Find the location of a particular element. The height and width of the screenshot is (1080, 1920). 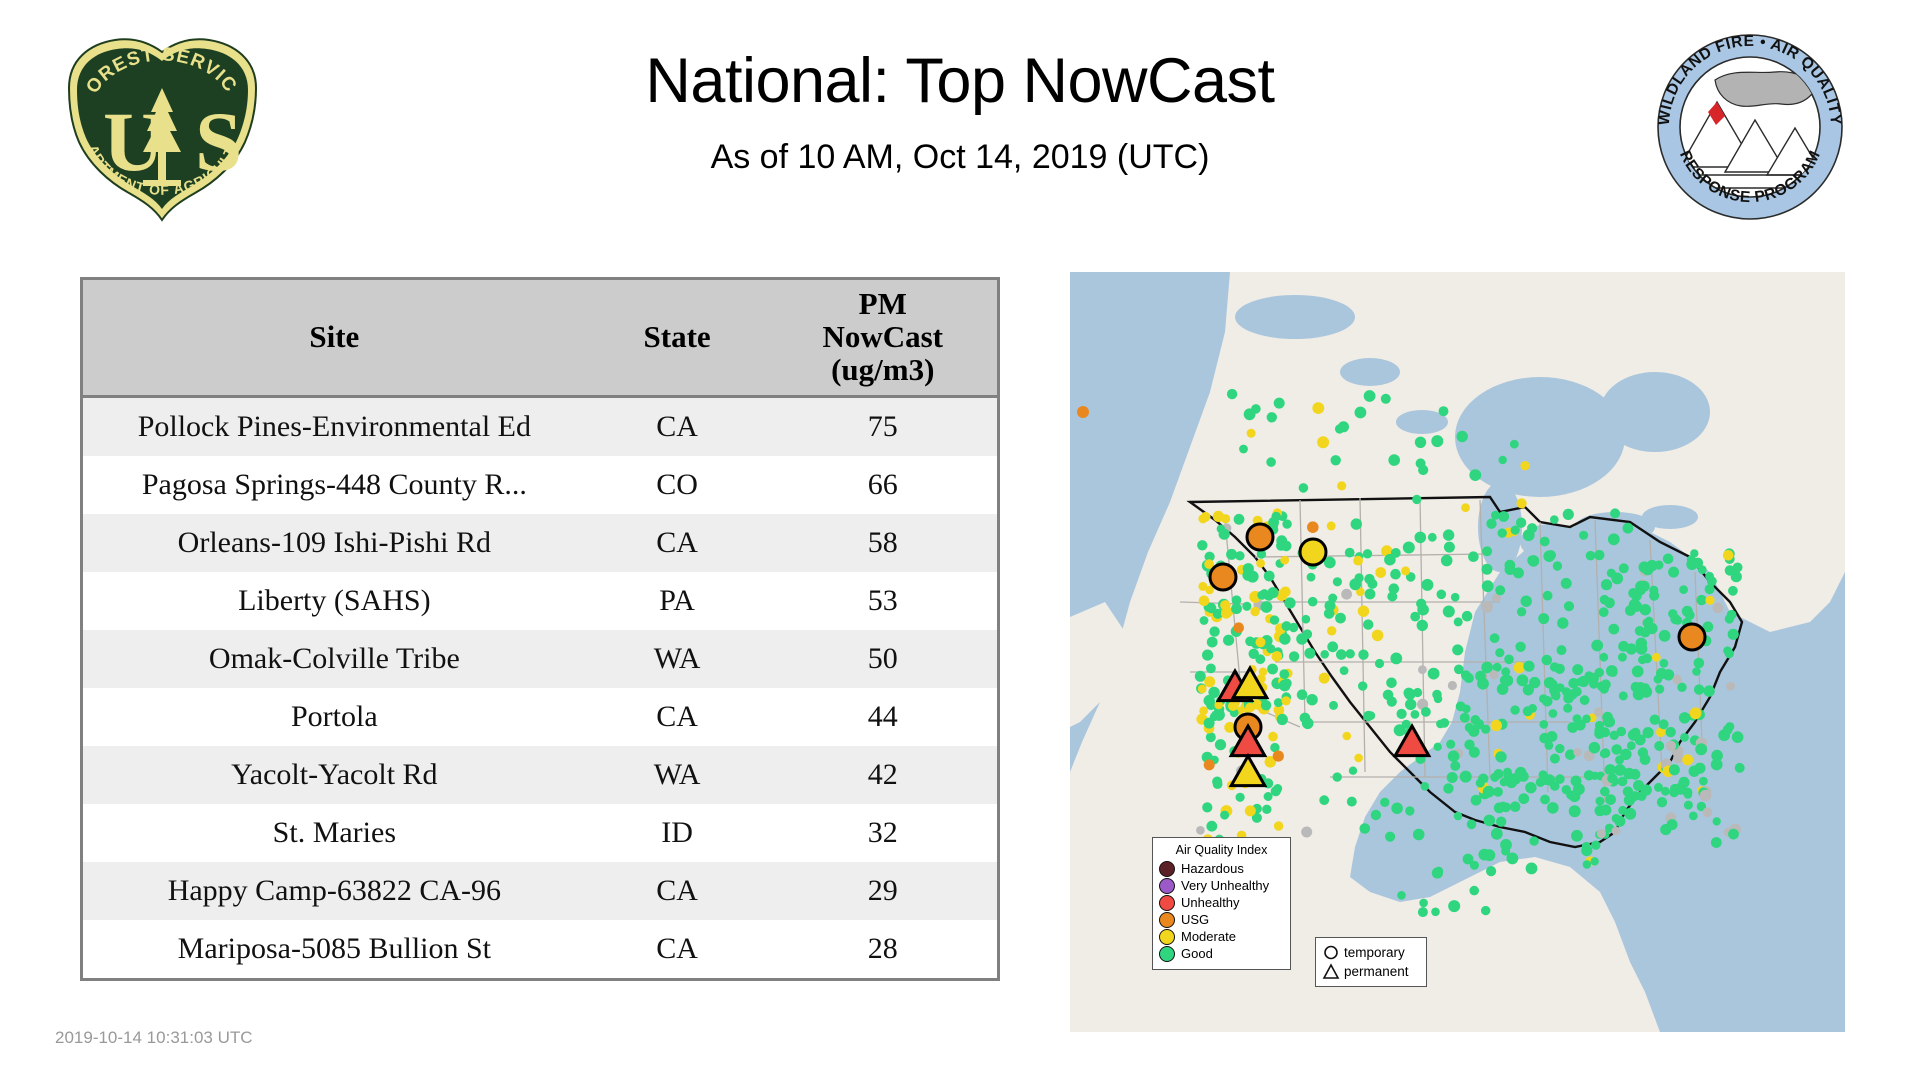

table-row: Happy Camp-63822 CA-96 CA 29 is located at coordinates (540, 890).